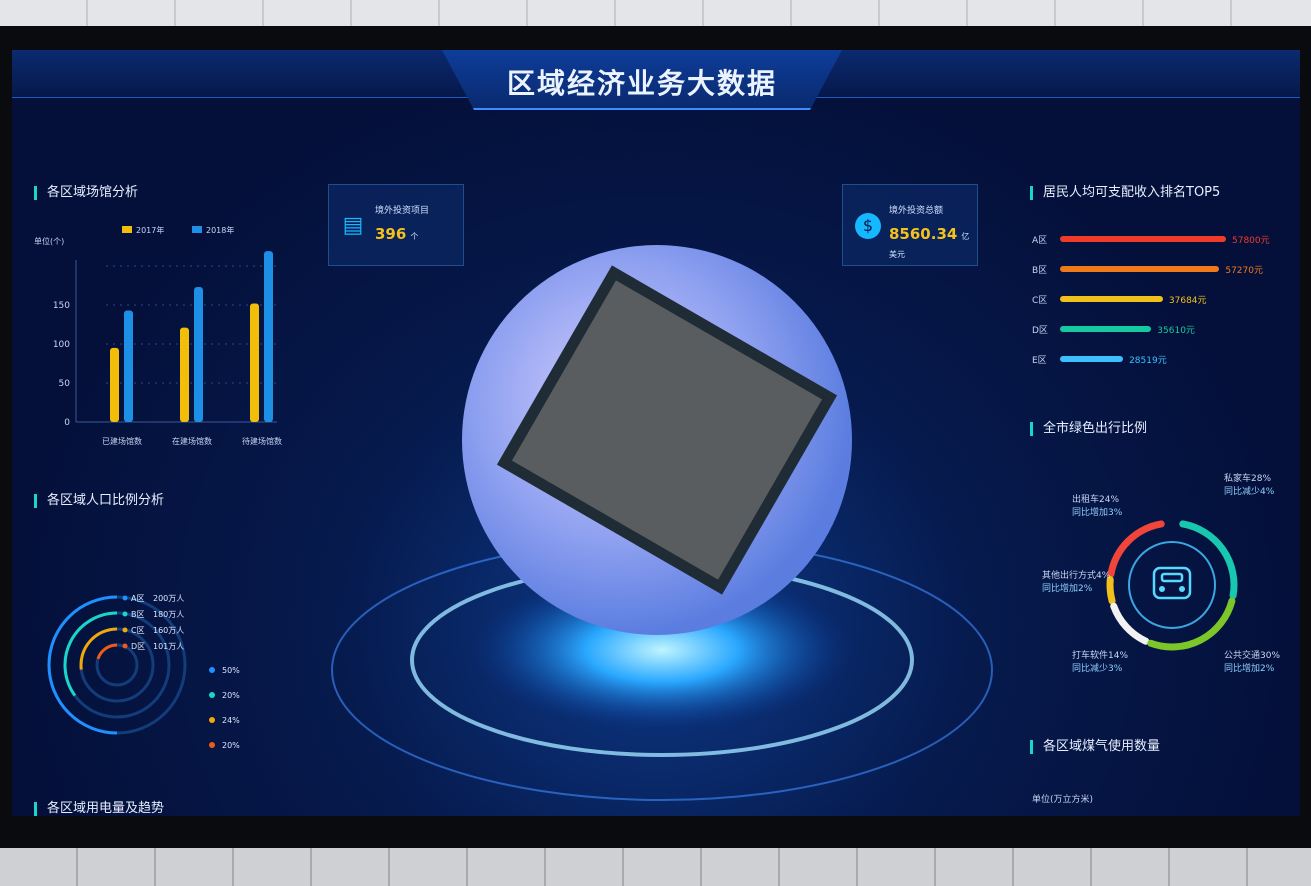  Describe the element at coordinates (168, 598) in the screenshot. I see `region-value: 200万人` at that location.